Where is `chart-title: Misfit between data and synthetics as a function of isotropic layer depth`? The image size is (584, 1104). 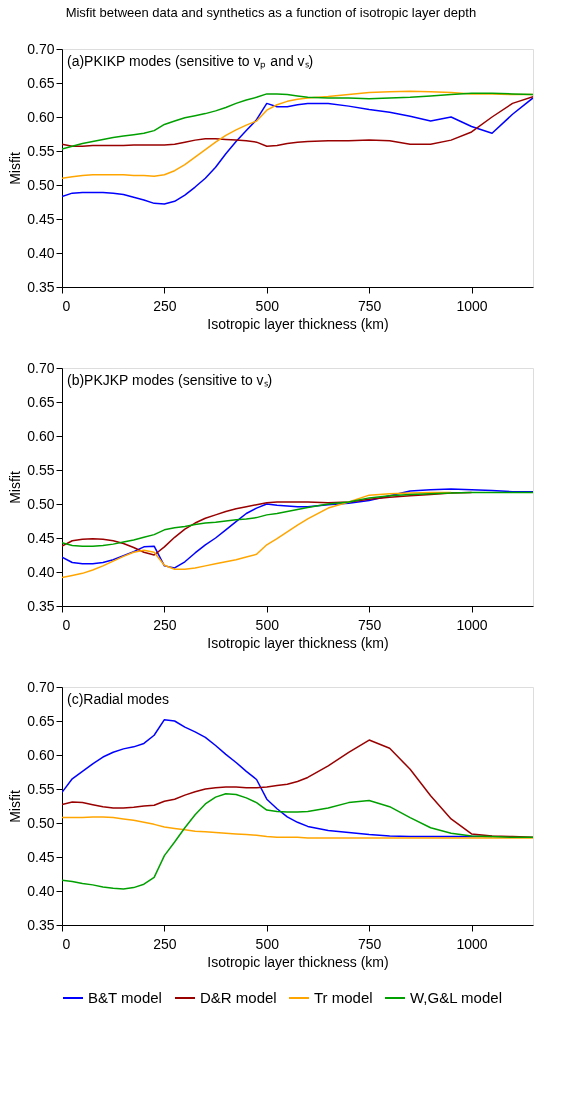 chart-title: Misfit between data and synthetics as a function of isotropic layer depth is located at coordinates (271, 12).